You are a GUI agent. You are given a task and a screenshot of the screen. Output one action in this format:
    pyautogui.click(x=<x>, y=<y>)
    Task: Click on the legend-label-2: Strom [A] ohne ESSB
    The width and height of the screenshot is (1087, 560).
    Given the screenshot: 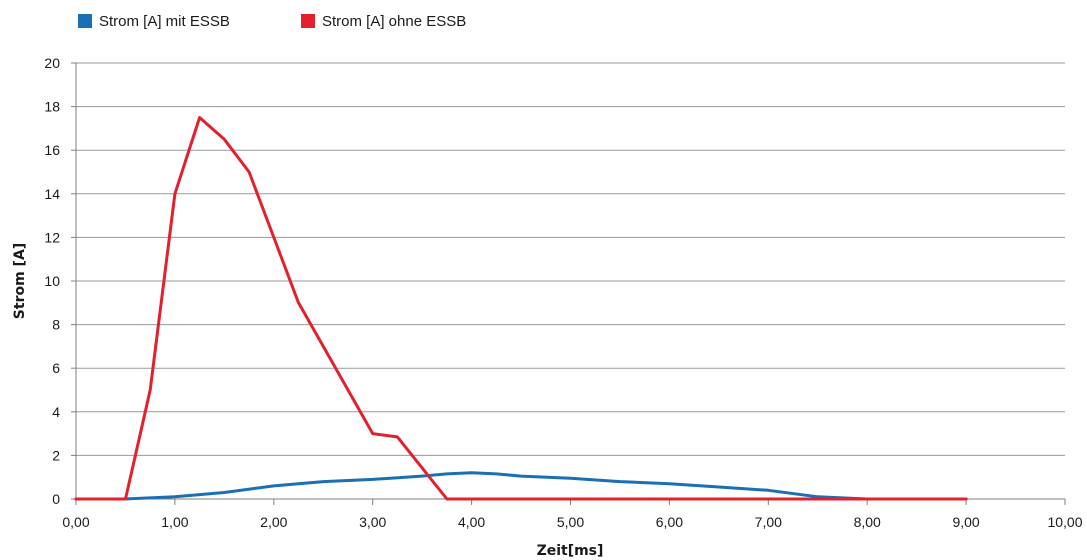 What is the action you would take?
    pyautogui.click(x=394, y=21)
    